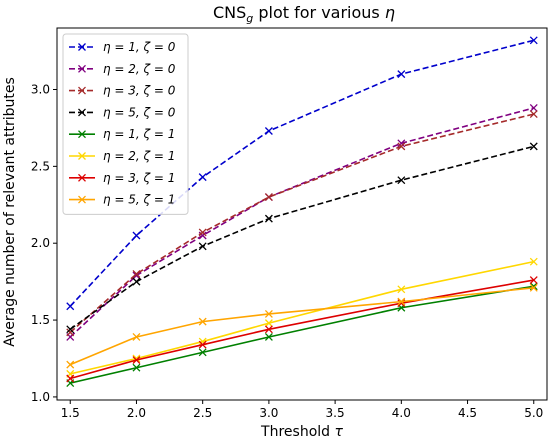  What do you see at coordinates (533, 413) in the screenshot?
I see `x-tick-label: 5.0` at bounding box center [533, 413].